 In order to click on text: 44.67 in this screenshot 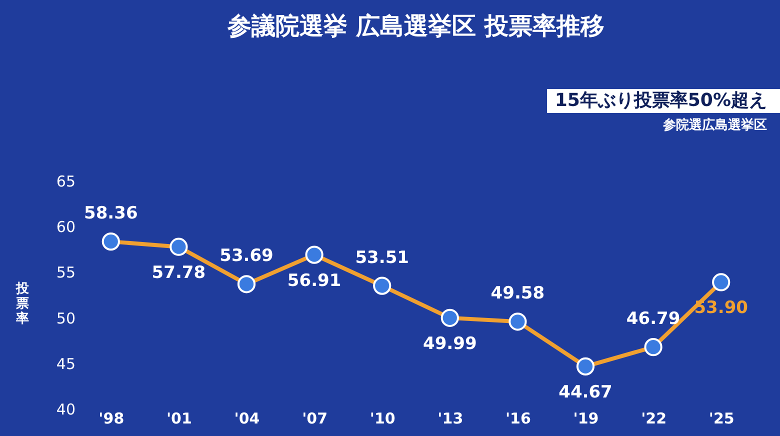, I will do `click(585, 392)`.